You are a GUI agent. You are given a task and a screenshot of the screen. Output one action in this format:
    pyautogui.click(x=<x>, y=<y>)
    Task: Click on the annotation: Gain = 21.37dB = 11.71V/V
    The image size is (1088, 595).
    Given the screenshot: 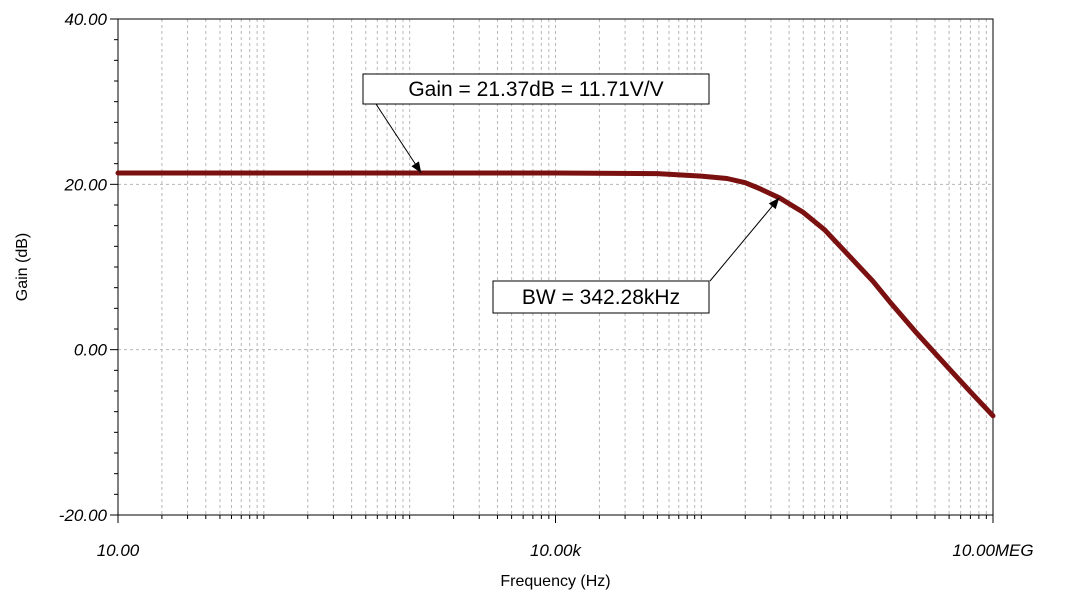 What is the action you would take?
    pyautogui.click(x=536, y=123)
    